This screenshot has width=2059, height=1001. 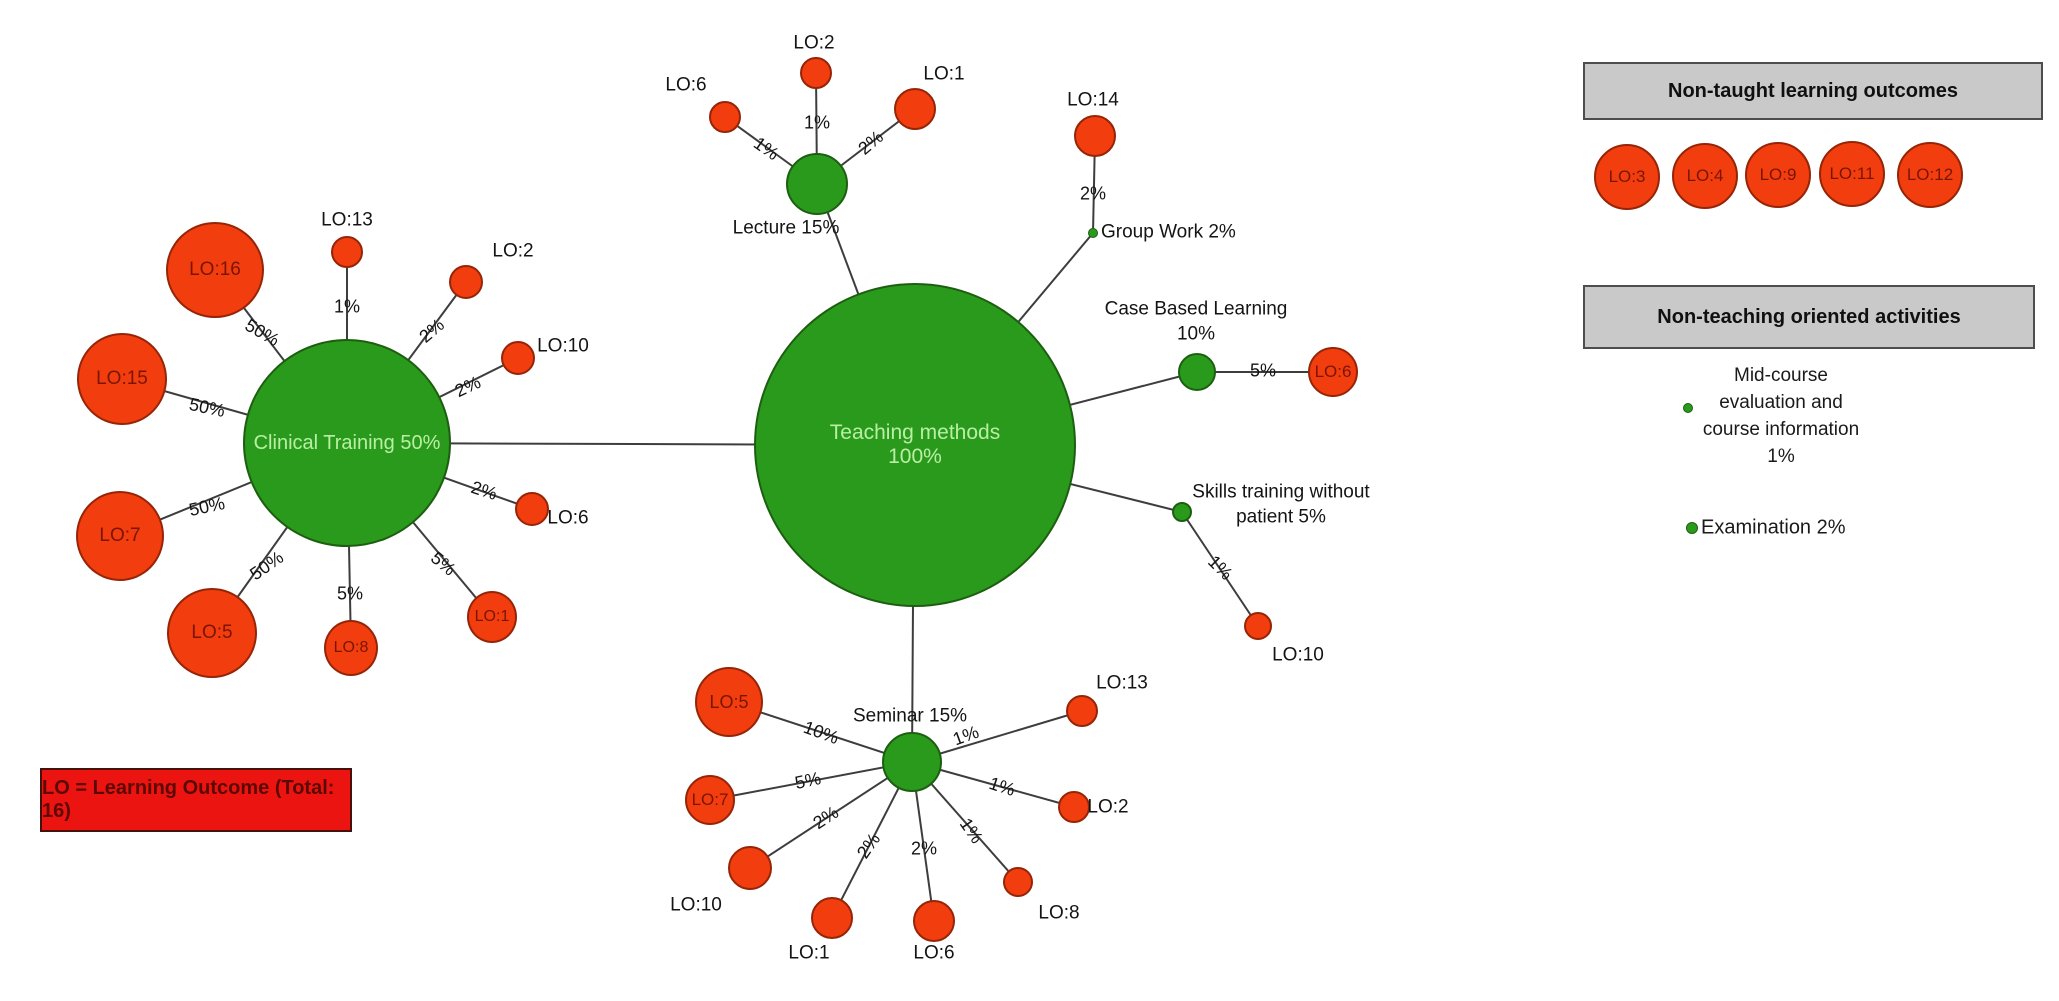 I want to click on non-teaching-legend-title: Non-teaching oriented activities, so click(x=1809, y=316).